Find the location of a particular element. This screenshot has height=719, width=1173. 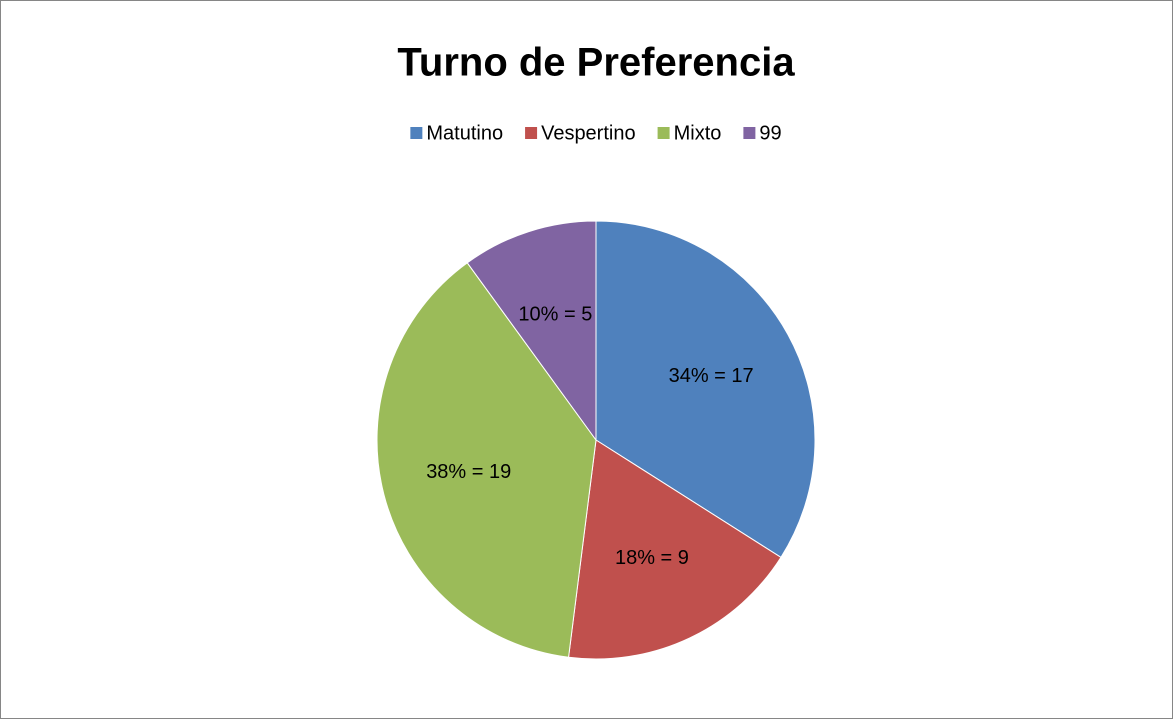

data-label: 10% = 5 is located at coordinates (555, 314).